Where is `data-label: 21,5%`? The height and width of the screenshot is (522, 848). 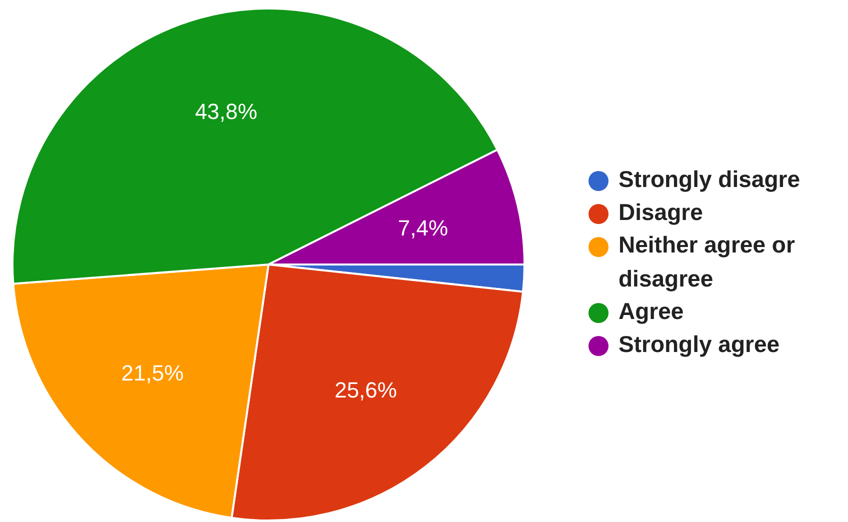
data-label: 21,5% is located at coordinates (152, 373).